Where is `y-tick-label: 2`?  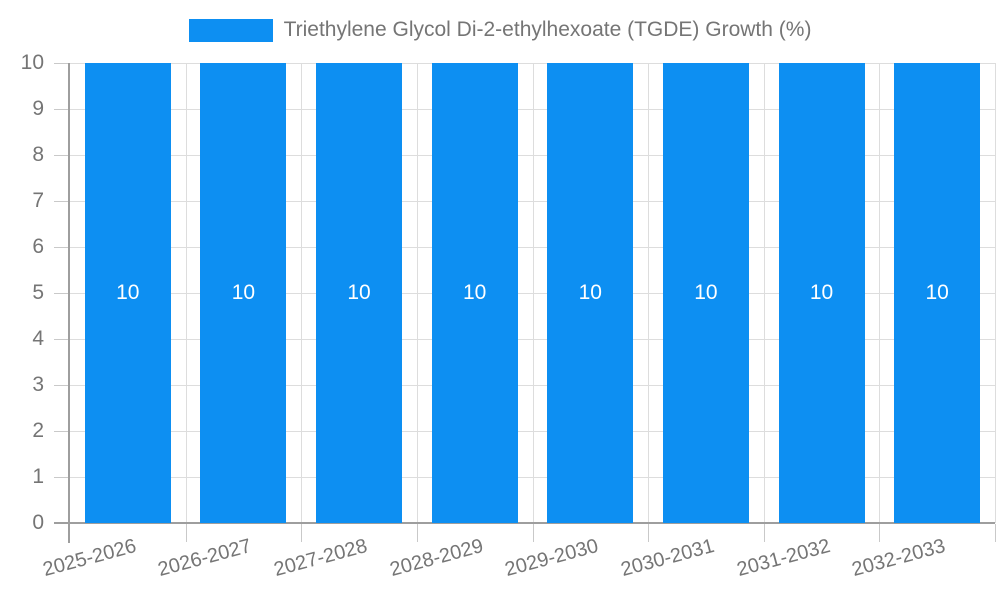 y-tick-label: 2 is located at coordinates (38, 430).